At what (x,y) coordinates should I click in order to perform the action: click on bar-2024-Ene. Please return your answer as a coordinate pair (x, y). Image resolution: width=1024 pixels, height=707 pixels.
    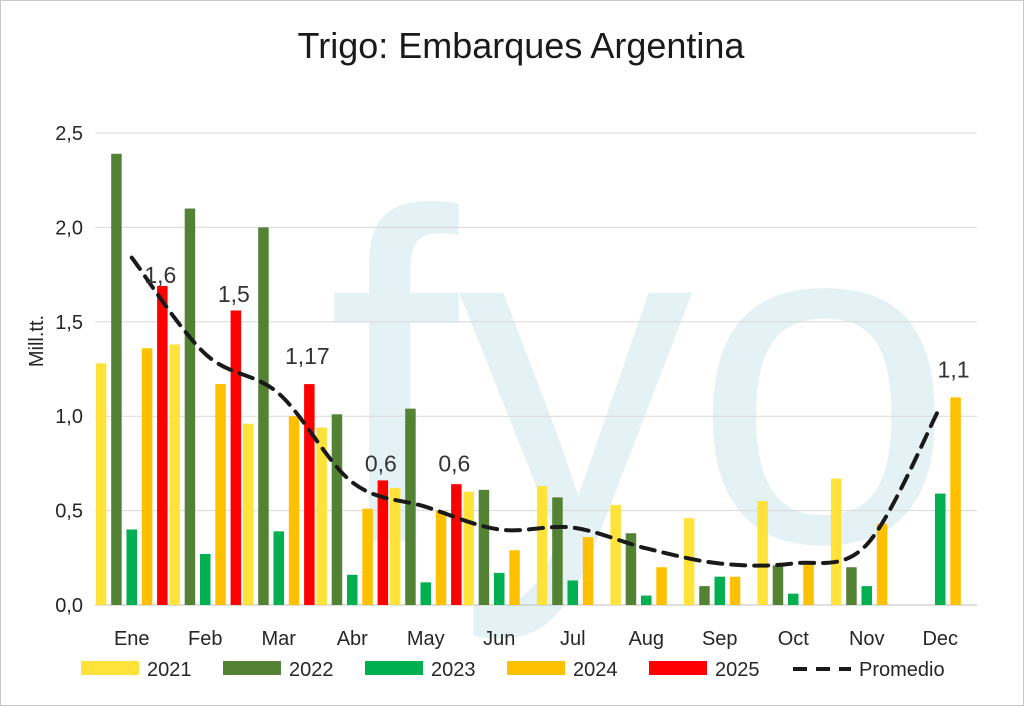
    Looking at the image, I should click on (147, 476).